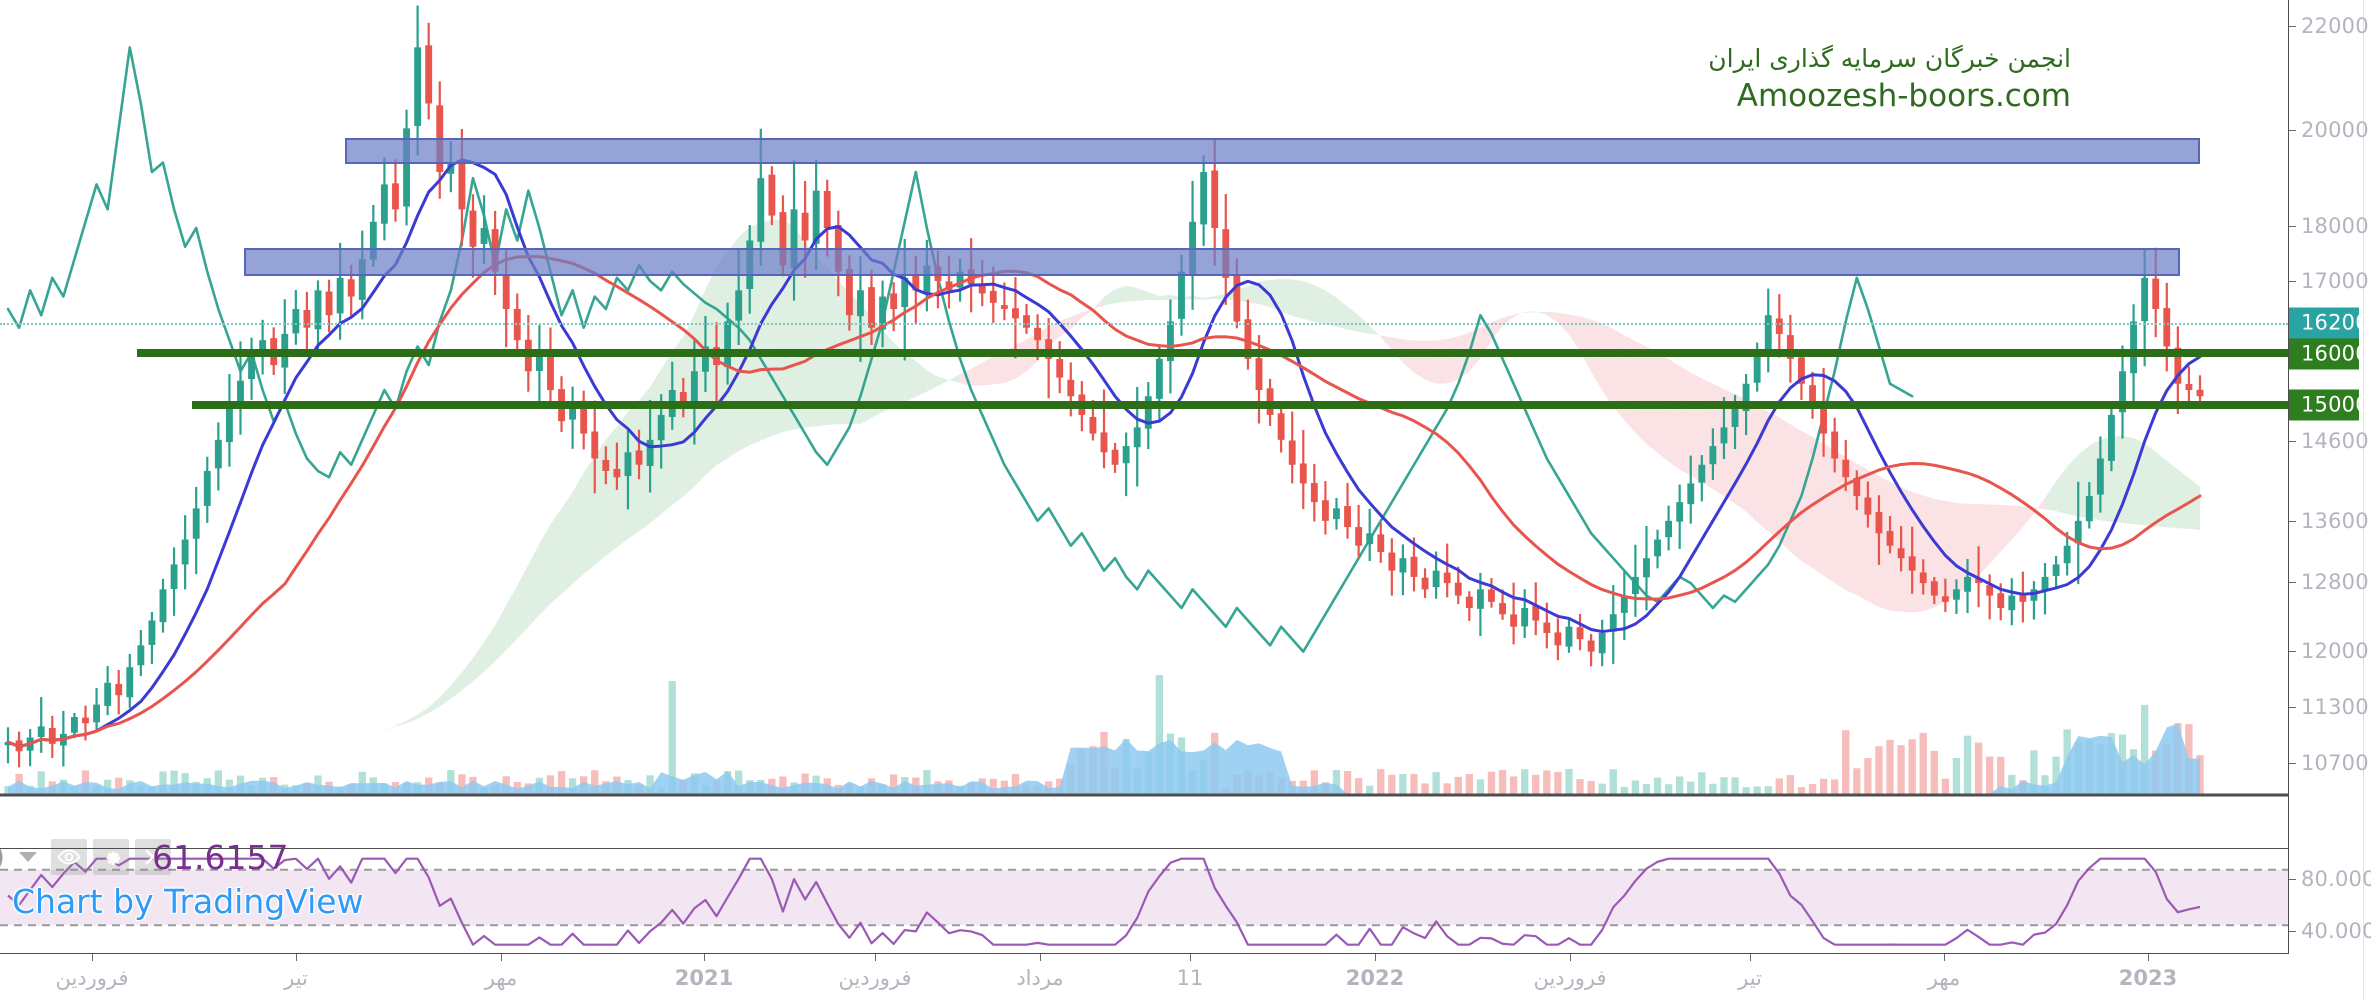  What do you see at coordinates (1144, 848) in the screenshot?
I see `pane-divider` at bounding box center [1144, 848].